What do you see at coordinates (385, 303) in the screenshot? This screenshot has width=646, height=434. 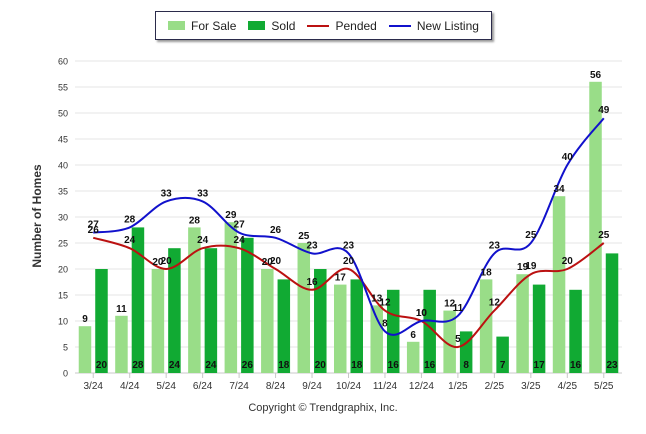 I see `pended-label: 12` at bounding box center [385, 303].